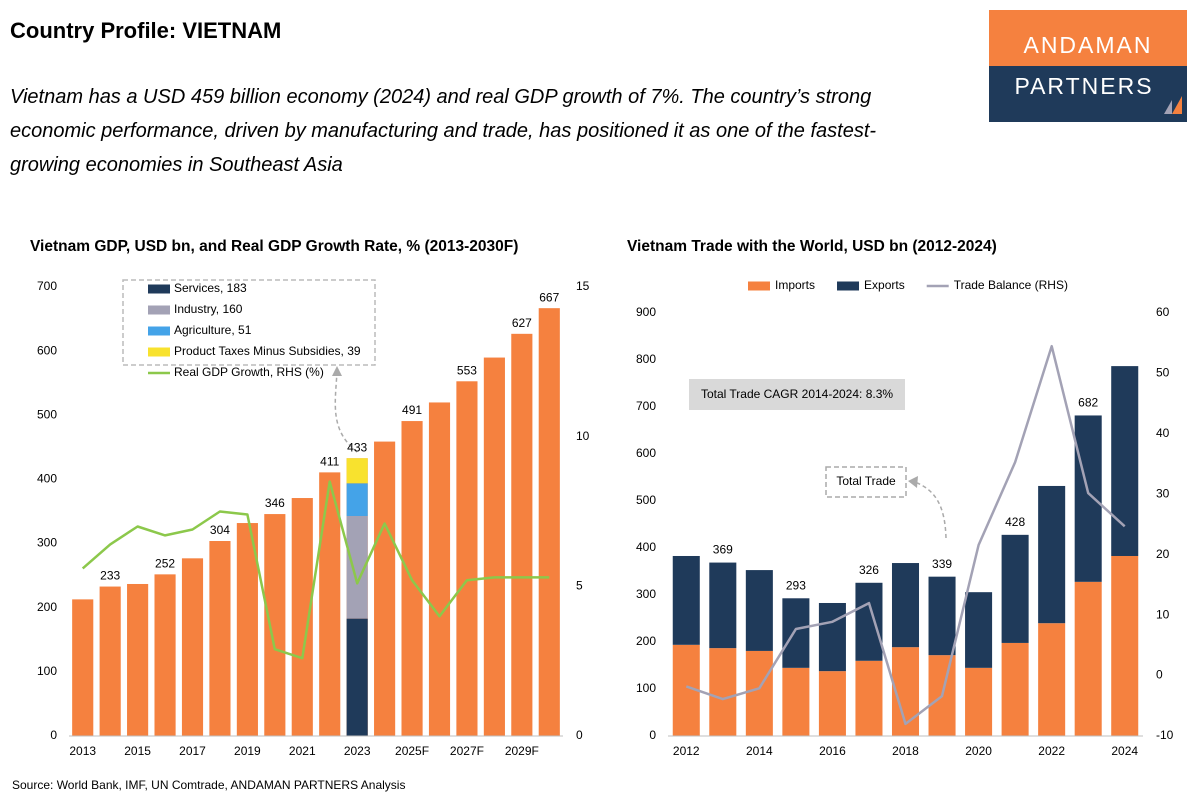  What do you see at coordinates (267, 351) in the screenshot?
I see `legend-label: Product Taxes Minus Subsidies, 39` at bounding box center [267, 351].